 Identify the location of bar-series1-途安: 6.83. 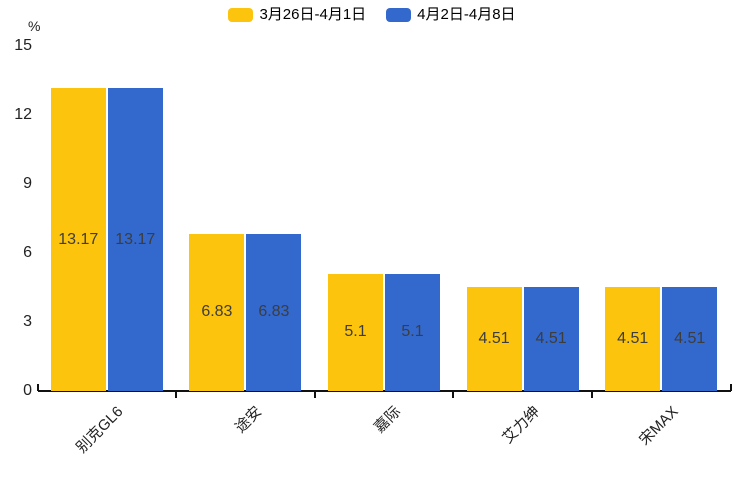
(217, 312).